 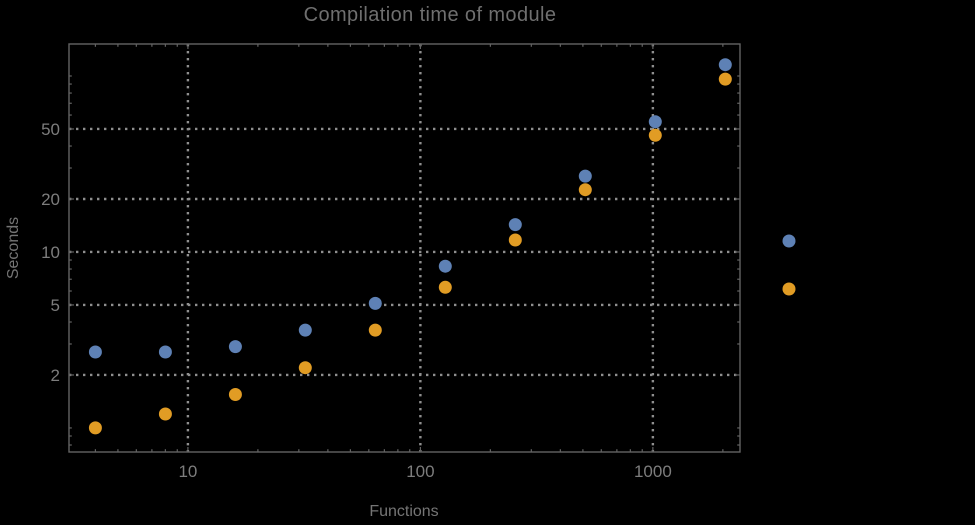 What do you see at coordinates (789, 289) in the screenshot?
I see `legend-marker-orange` at bounding box center [789, 289].